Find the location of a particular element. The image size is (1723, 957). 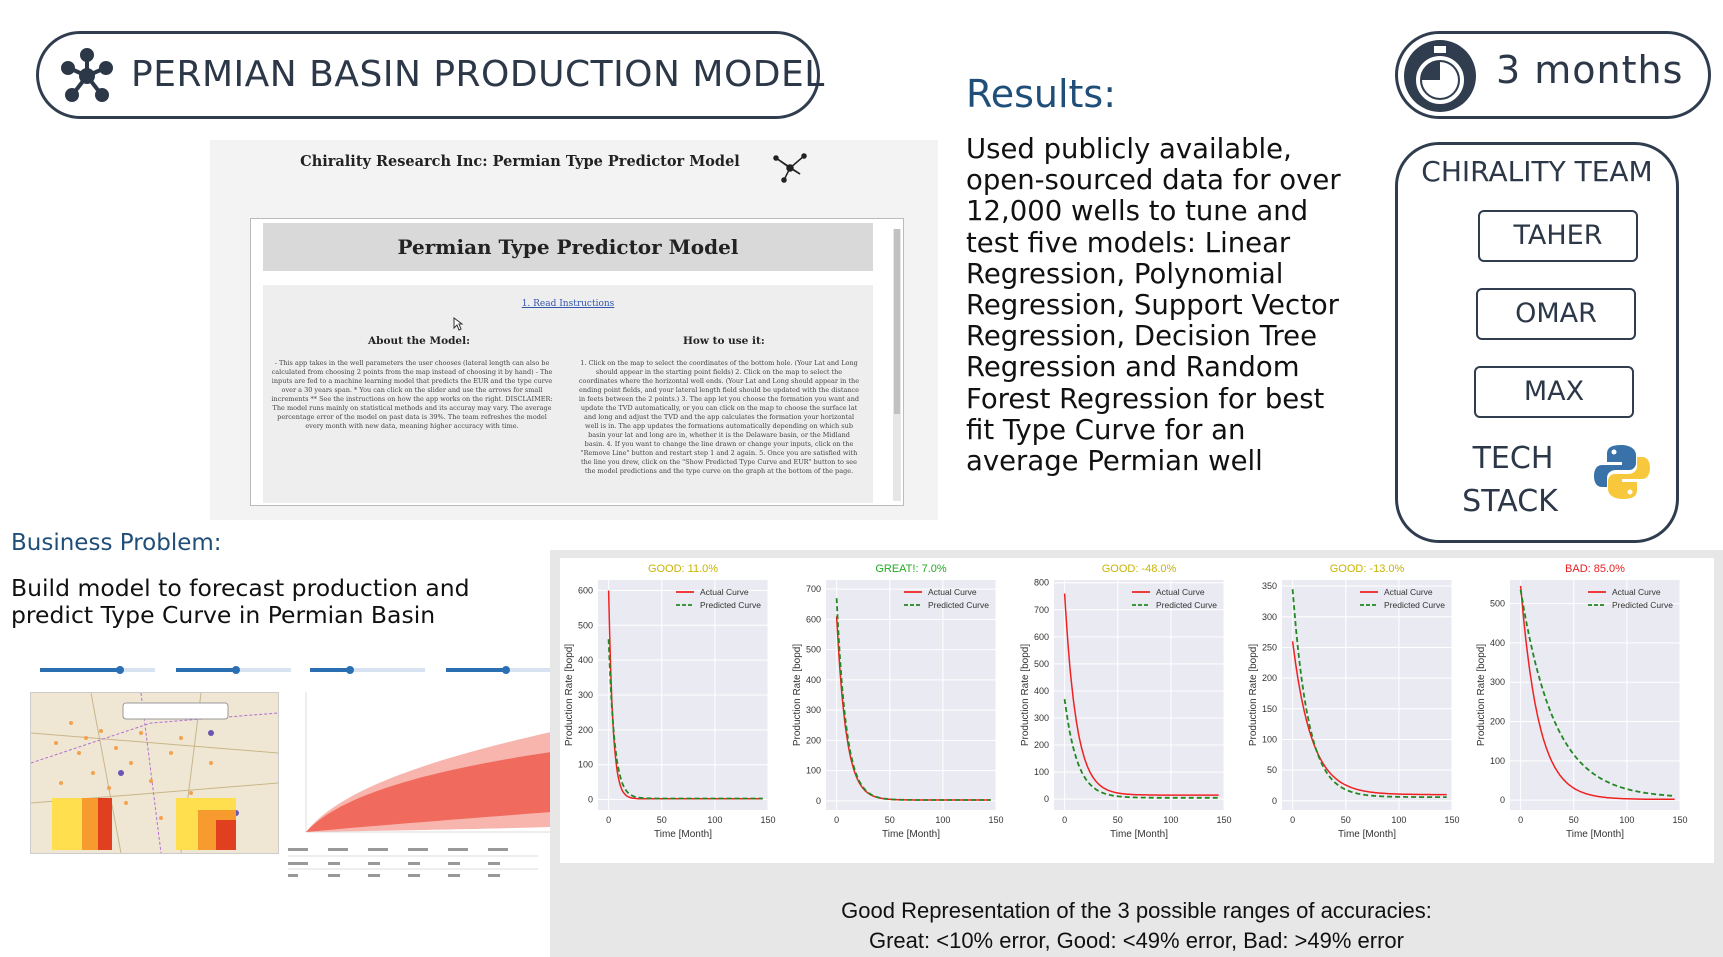

network-icon is located at coordinates (87, 75).